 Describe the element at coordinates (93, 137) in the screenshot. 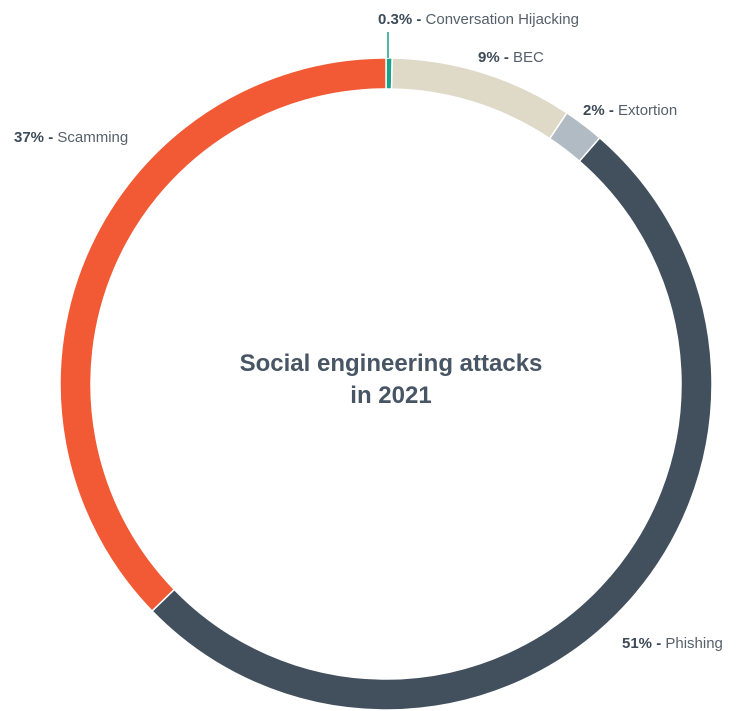

I see `slice-name: Scamming` at that location.